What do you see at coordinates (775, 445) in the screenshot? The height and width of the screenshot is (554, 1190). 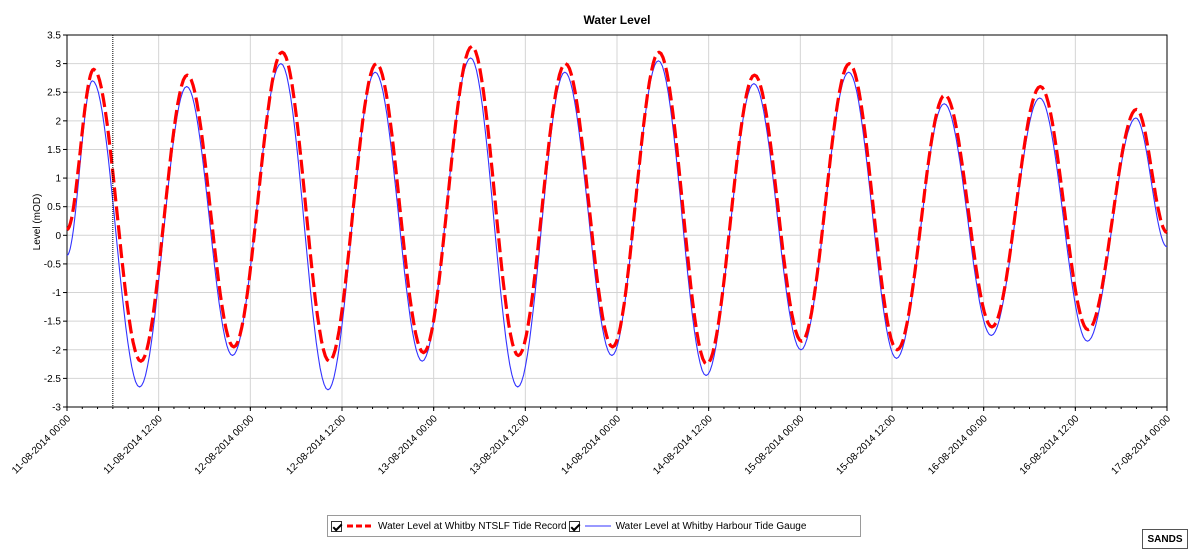 I see `x-tick-label: 15-08-2014 00:00` at bounding box center [775, 445].